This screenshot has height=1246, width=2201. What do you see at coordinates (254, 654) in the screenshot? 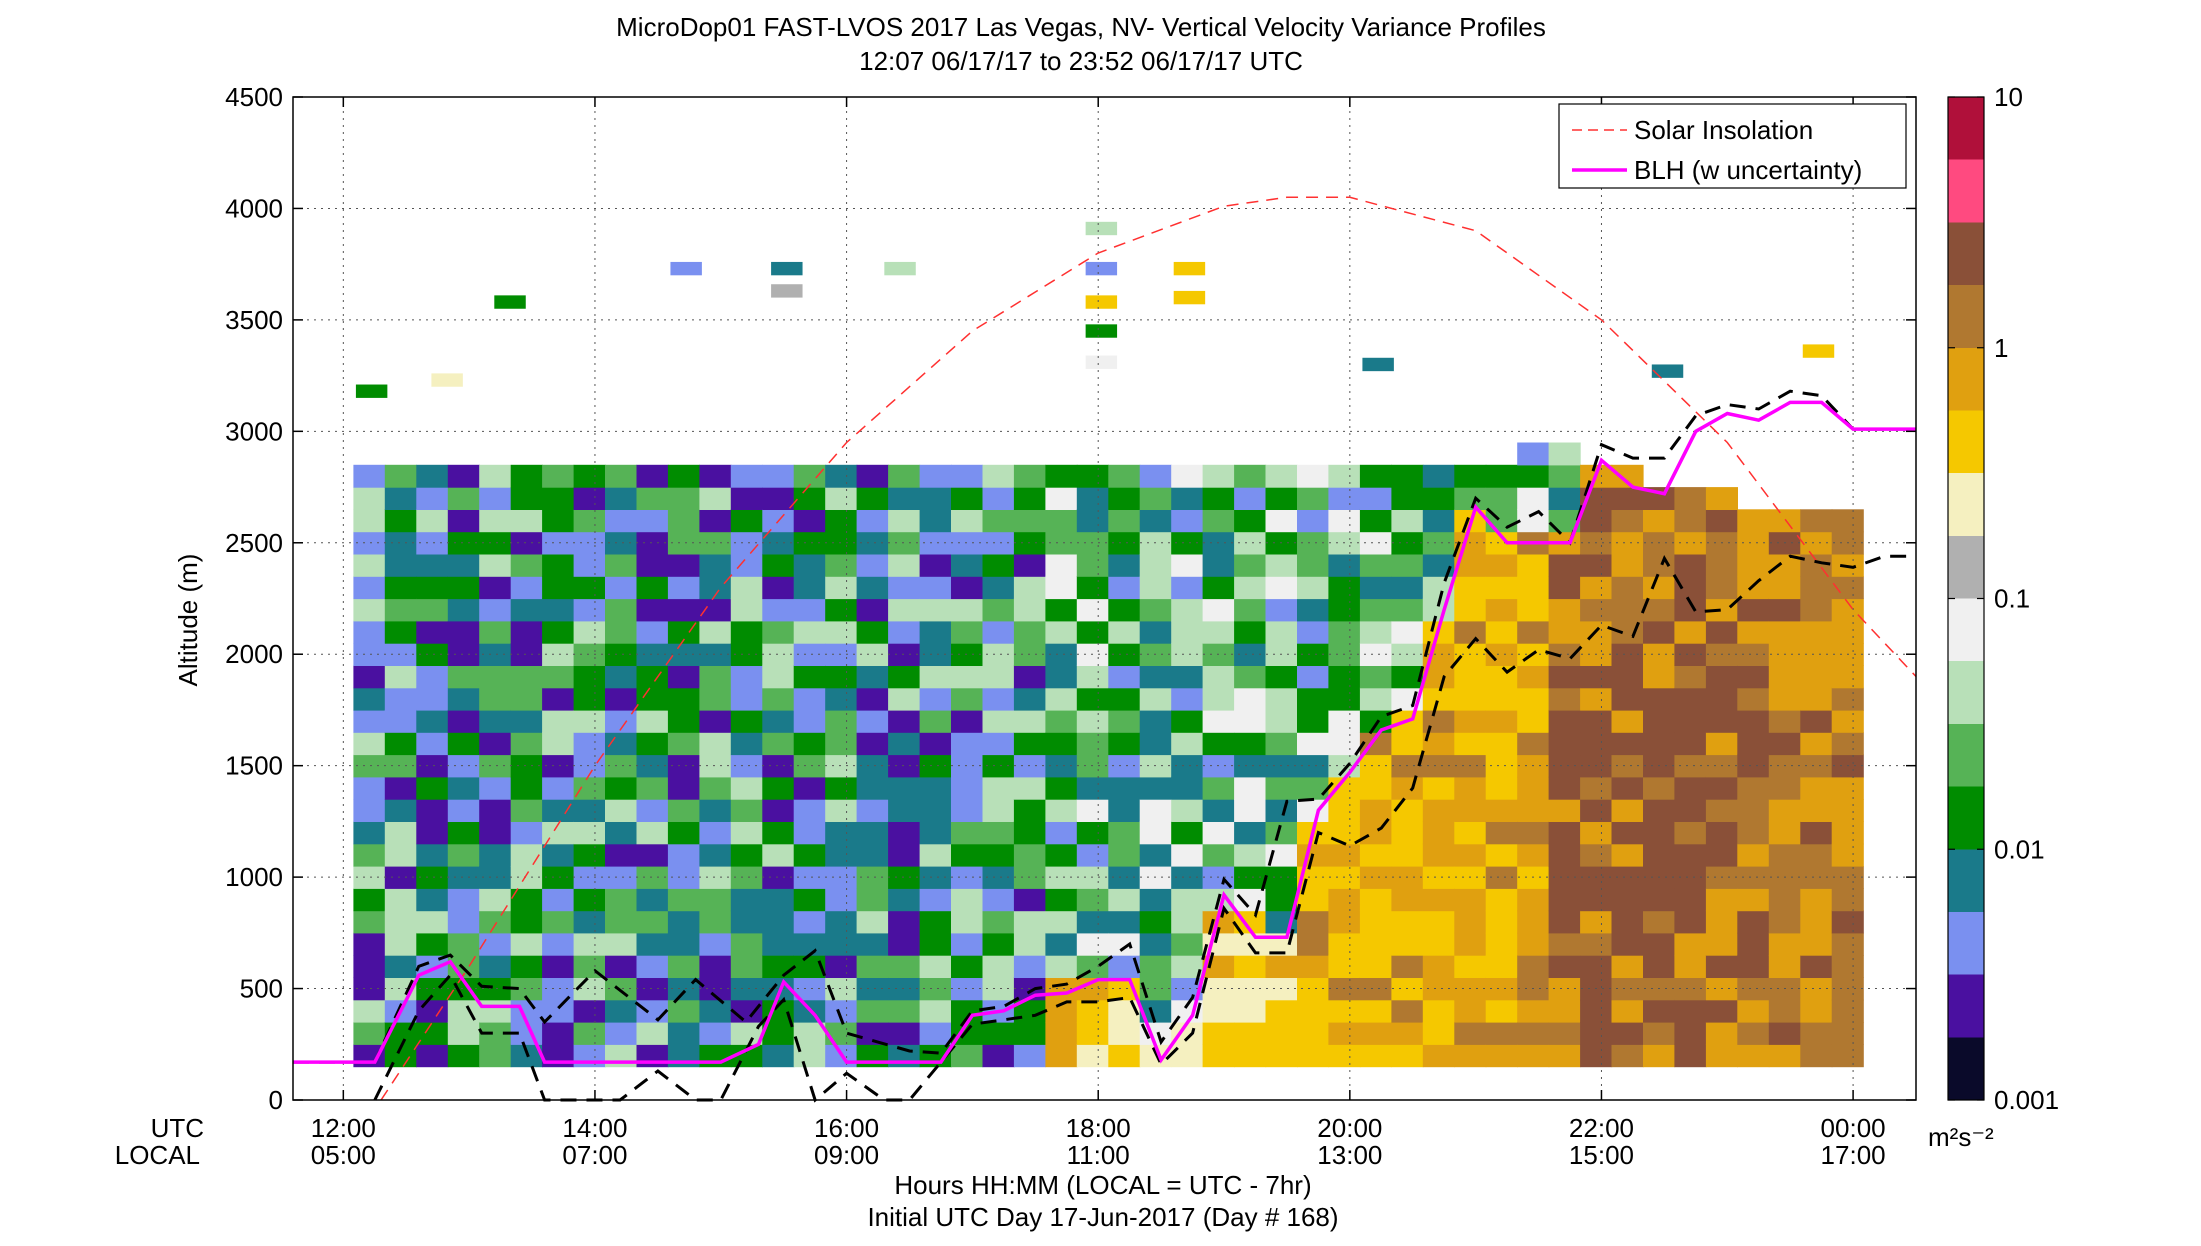
I see `y-tick-label: 2000` at bounding box center [254, 654].